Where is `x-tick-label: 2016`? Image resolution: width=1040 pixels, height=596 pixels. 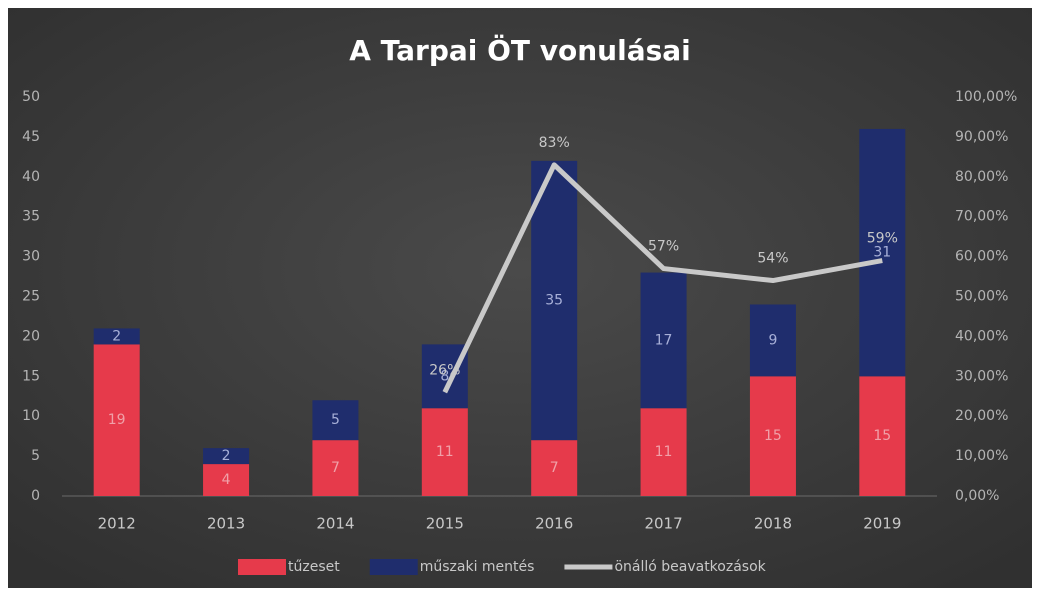 x-tick-label: 2016 is located at coordinates (554, 524).